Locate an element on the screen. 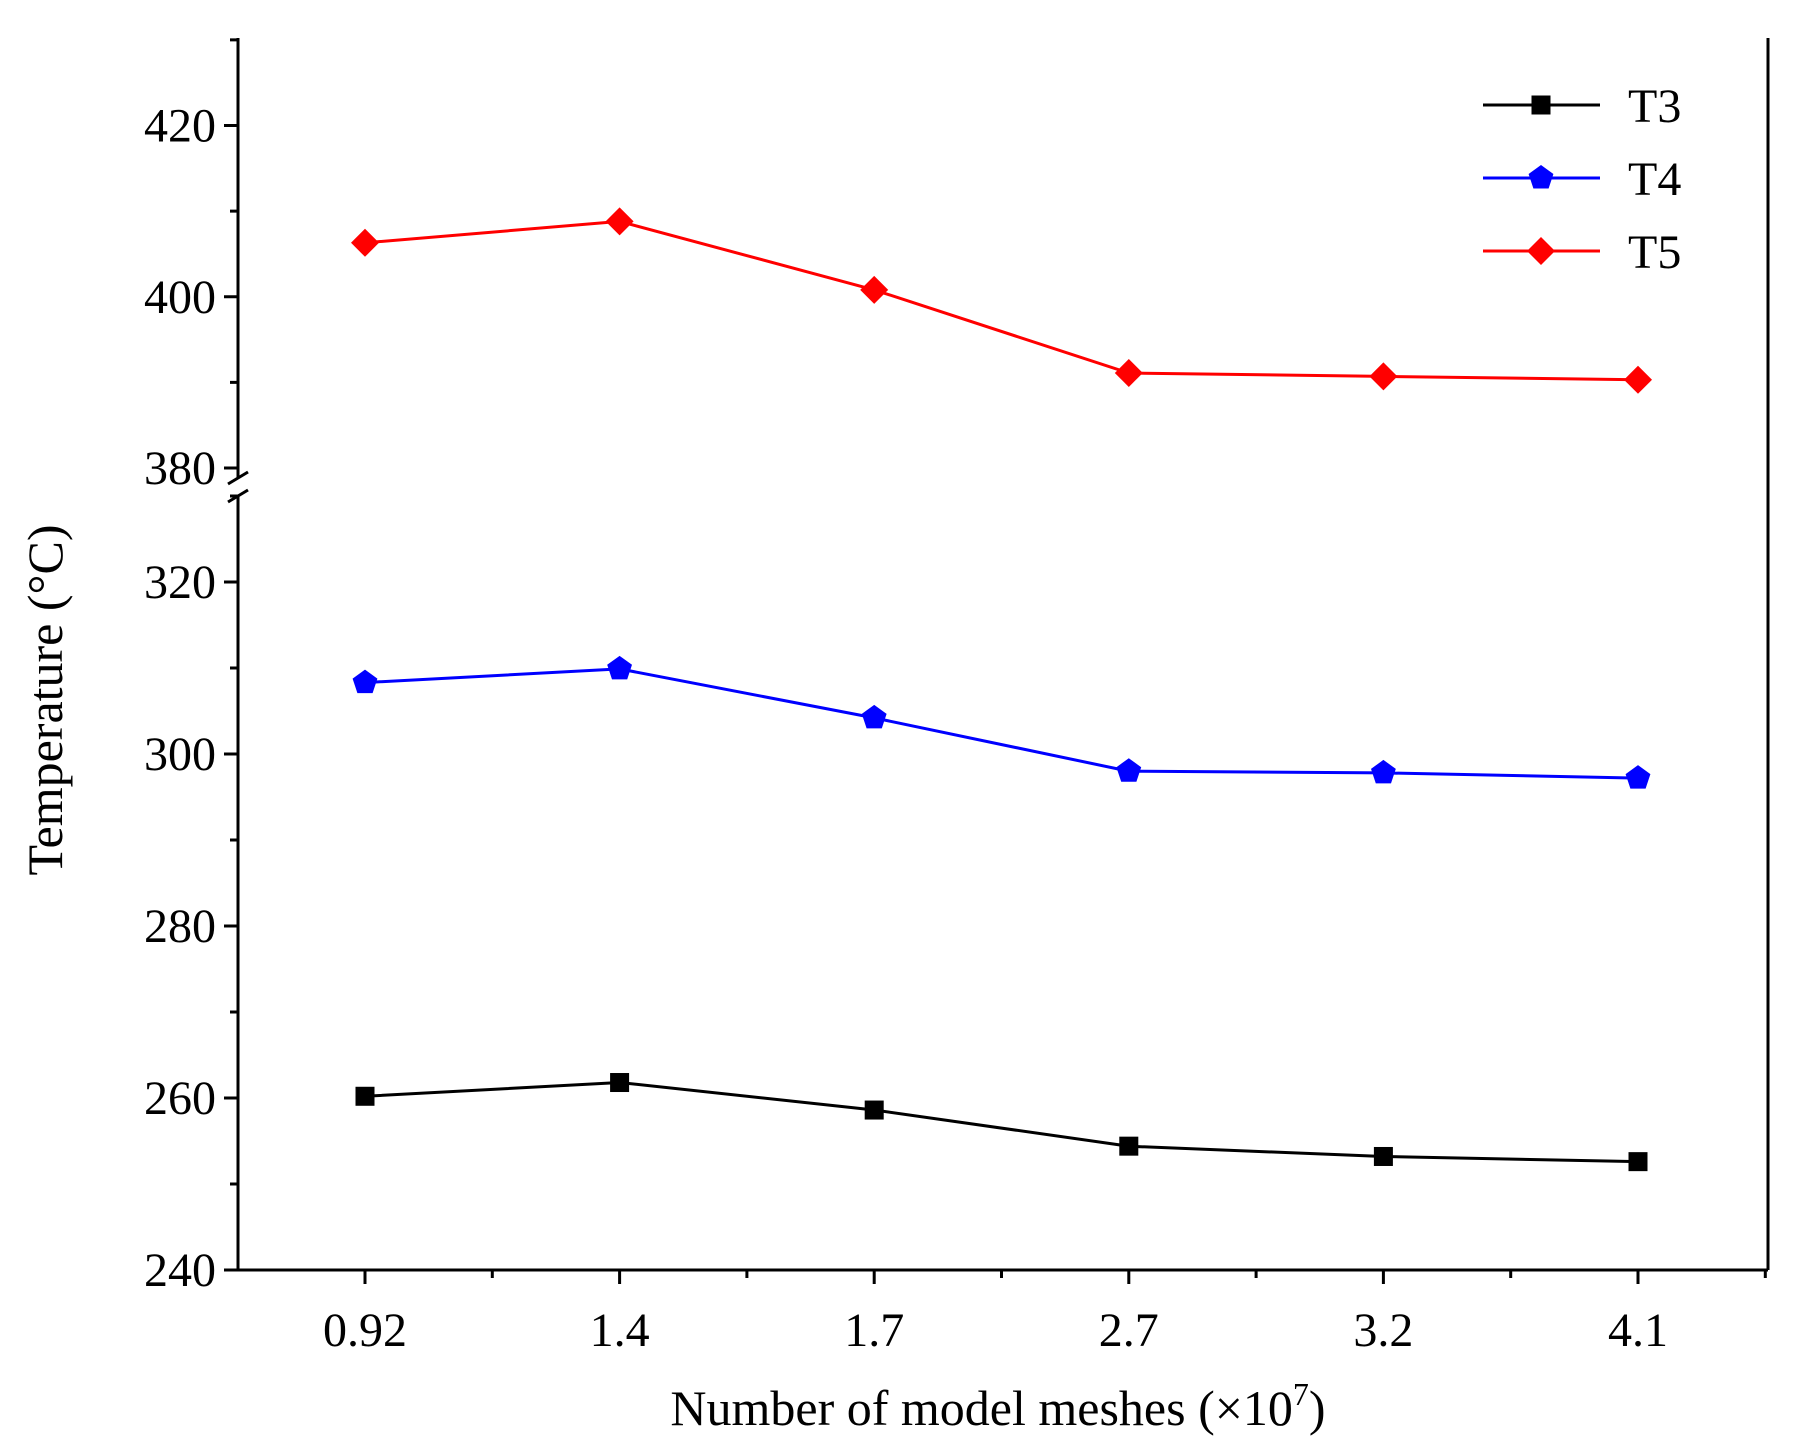 The height and width of the screenshot is (1455, 1794). x-axis-title: Number of model meshes (×107) is located at coordinates (997, 1406).